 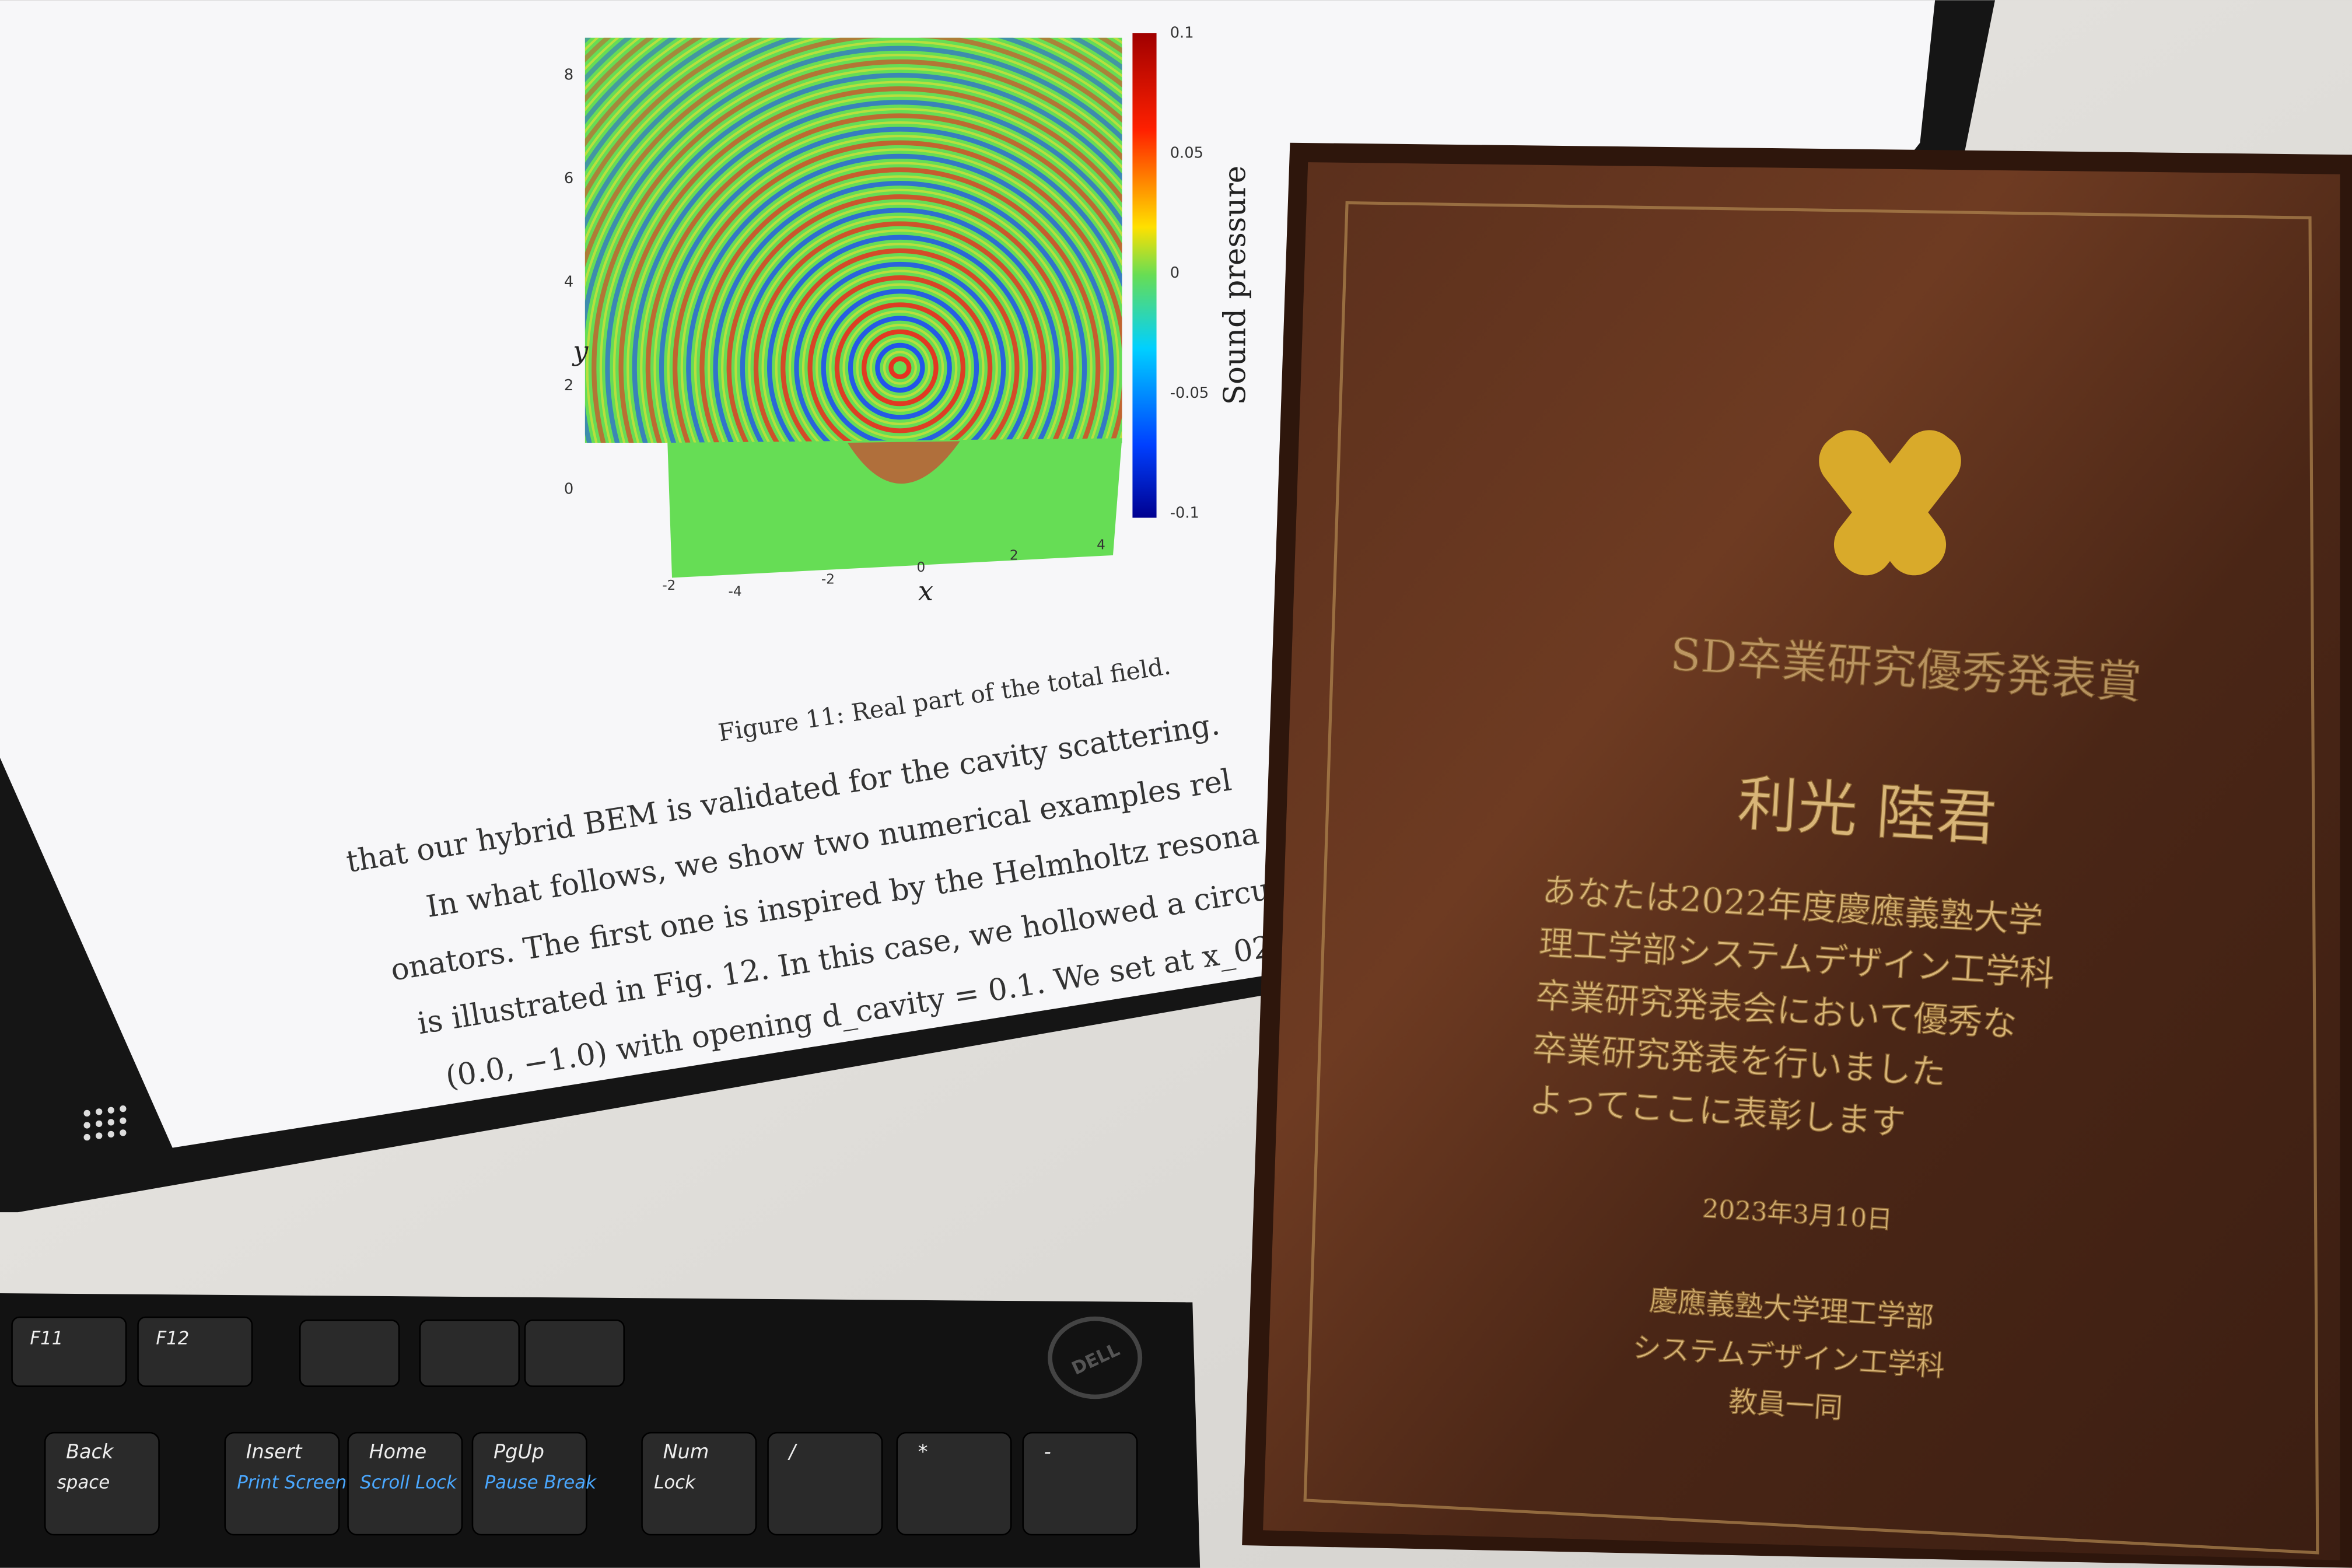 I want to click on key-label: F12, so click(x=173, y=1338).